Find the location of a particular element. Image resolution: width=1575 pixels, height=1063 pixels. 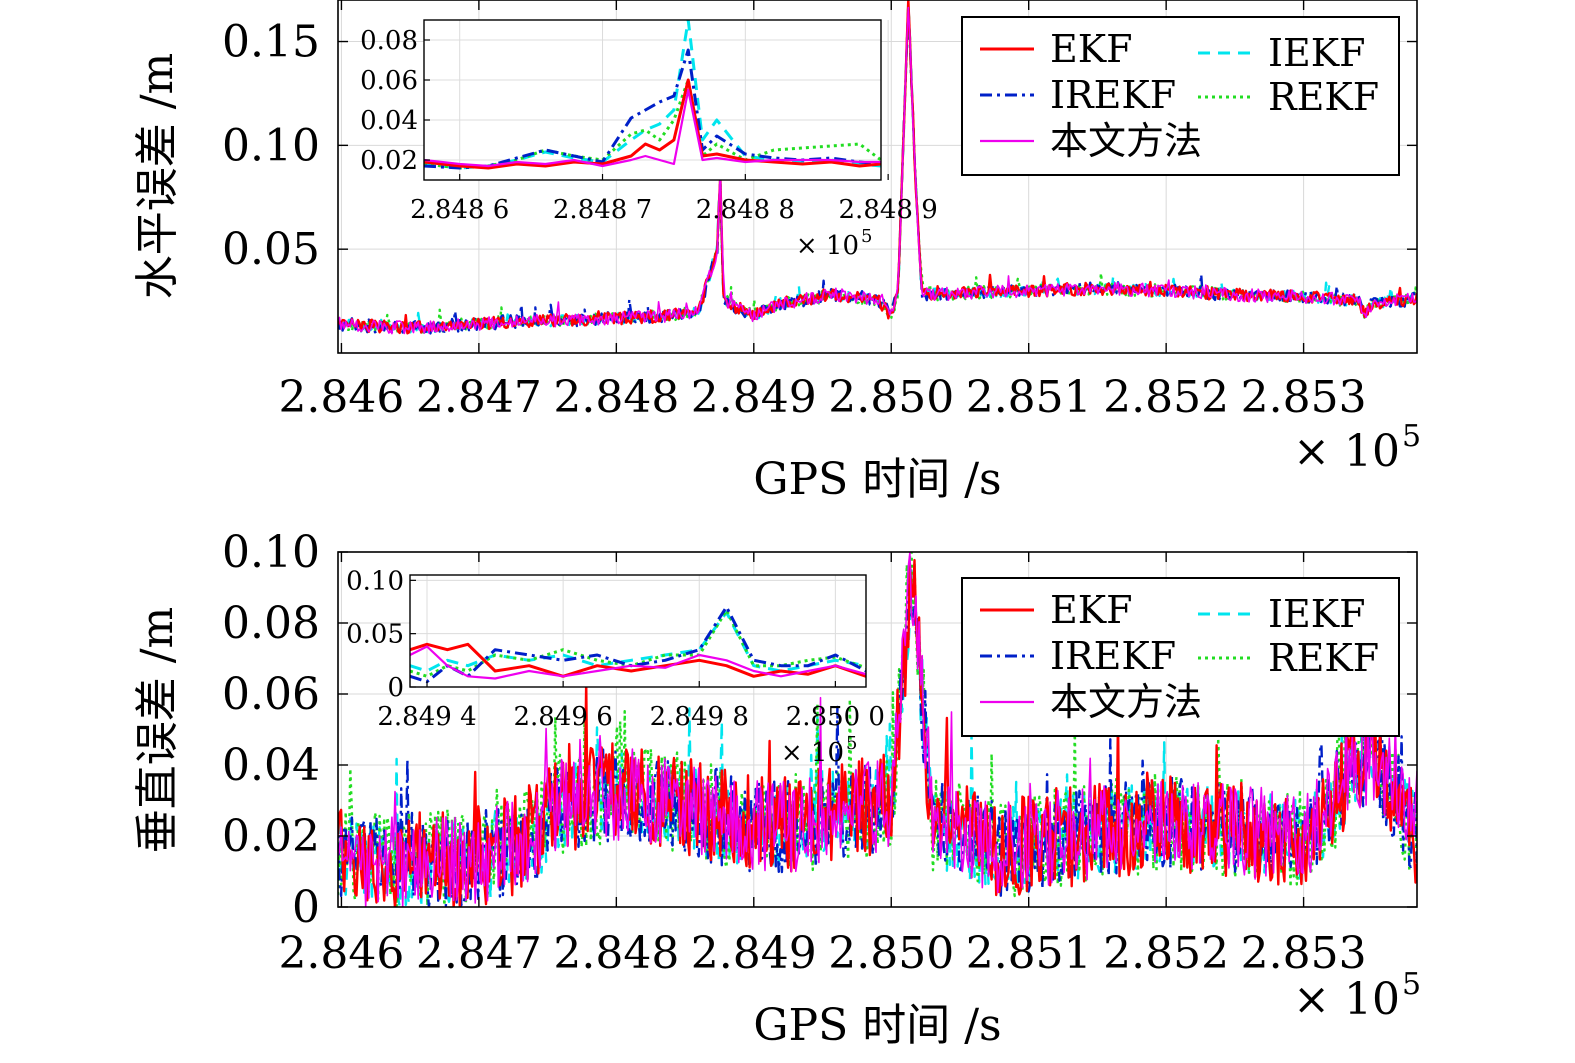

y-tick-label: 0.15 is located at coordinates (271, 42).